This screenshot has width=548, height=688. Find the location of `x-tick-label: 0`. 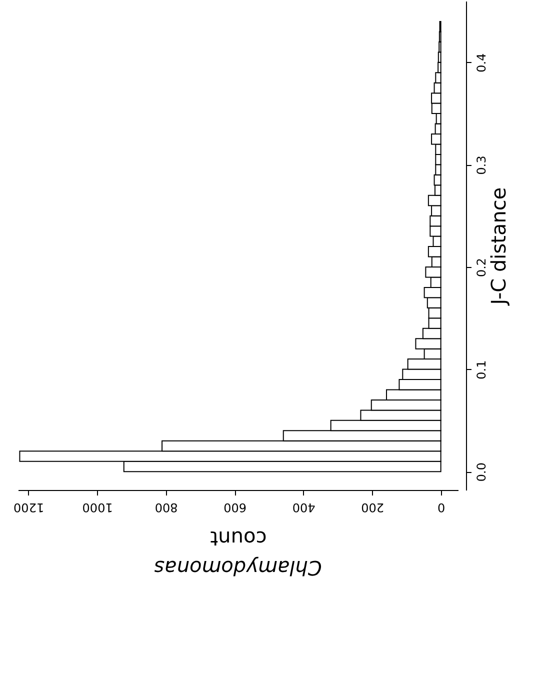

x-tick-label: 0 is located at coordinates (441, 507).